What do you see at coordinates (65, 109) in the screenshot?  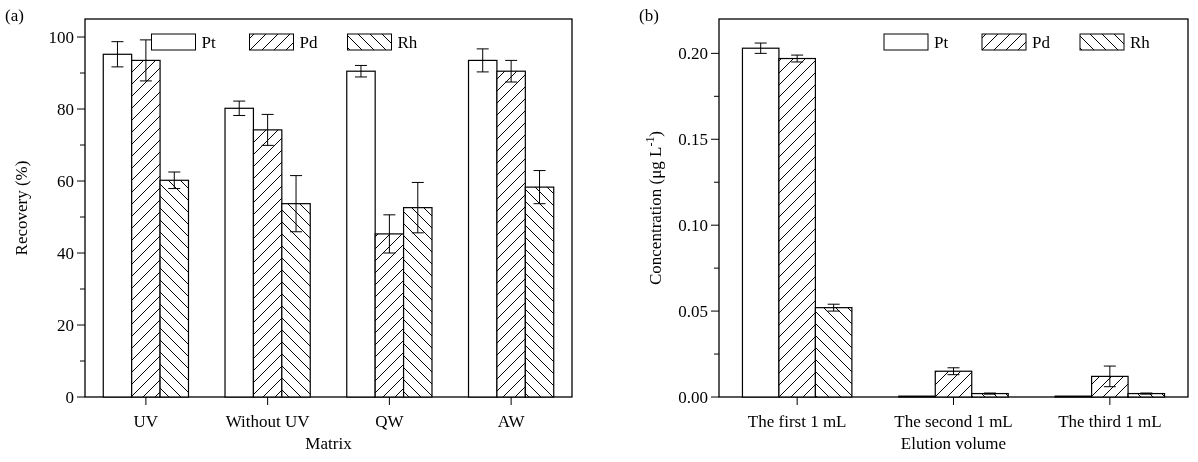 I see `y-tick-label: 80` at bounding box center [65, 109].